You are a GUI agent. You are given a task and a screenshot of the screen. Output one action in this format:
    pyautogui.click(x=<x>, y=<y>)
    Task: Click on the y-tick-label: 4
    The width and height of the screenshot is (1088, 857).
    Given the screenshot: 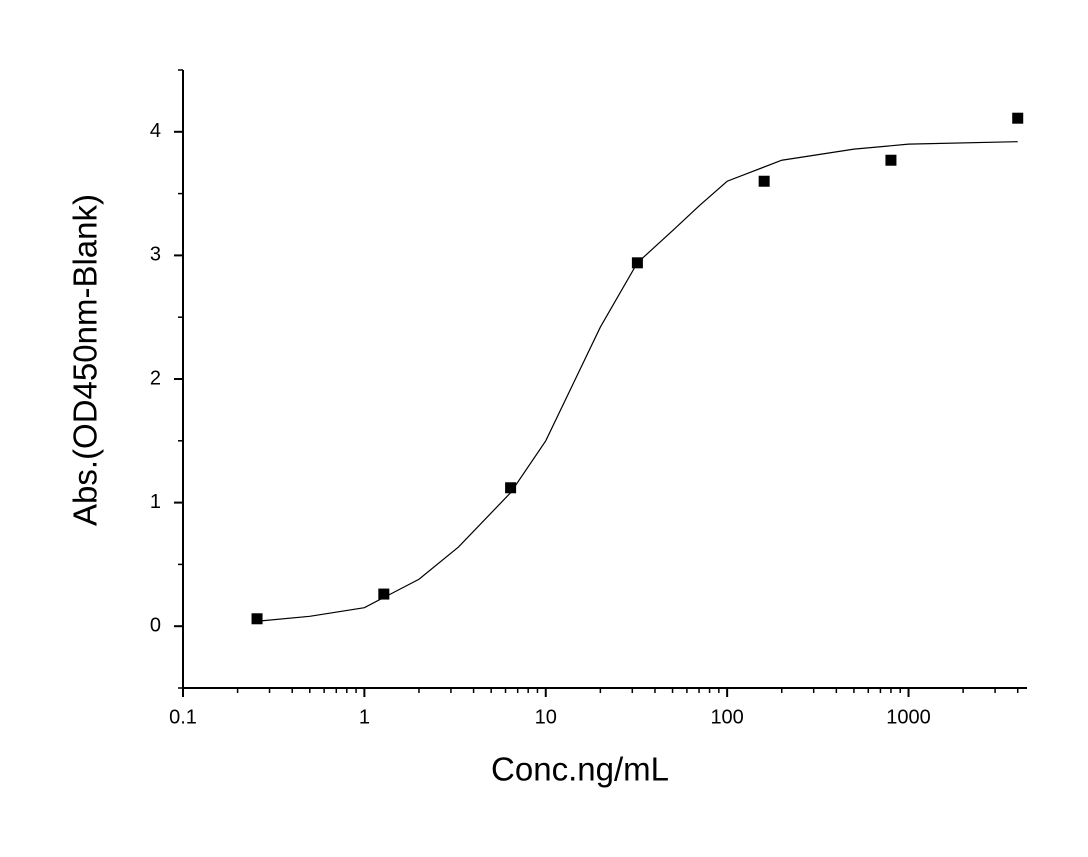 What is the action you would take?
    pyautogui.click(x=155, y=131)
    